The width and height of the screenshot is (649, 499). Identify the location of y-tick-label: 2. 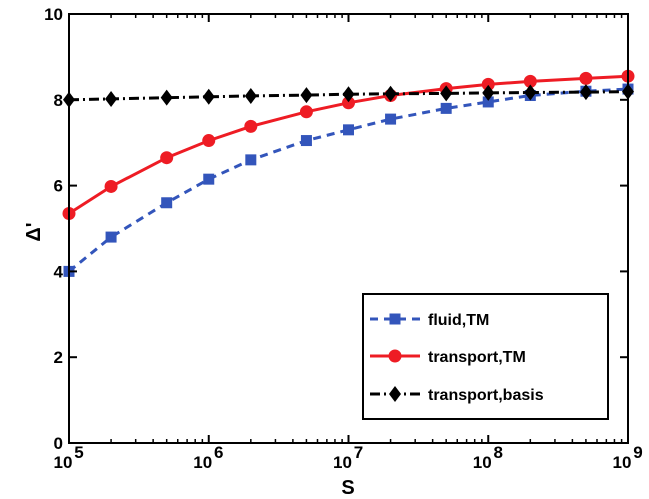
(58, 357).